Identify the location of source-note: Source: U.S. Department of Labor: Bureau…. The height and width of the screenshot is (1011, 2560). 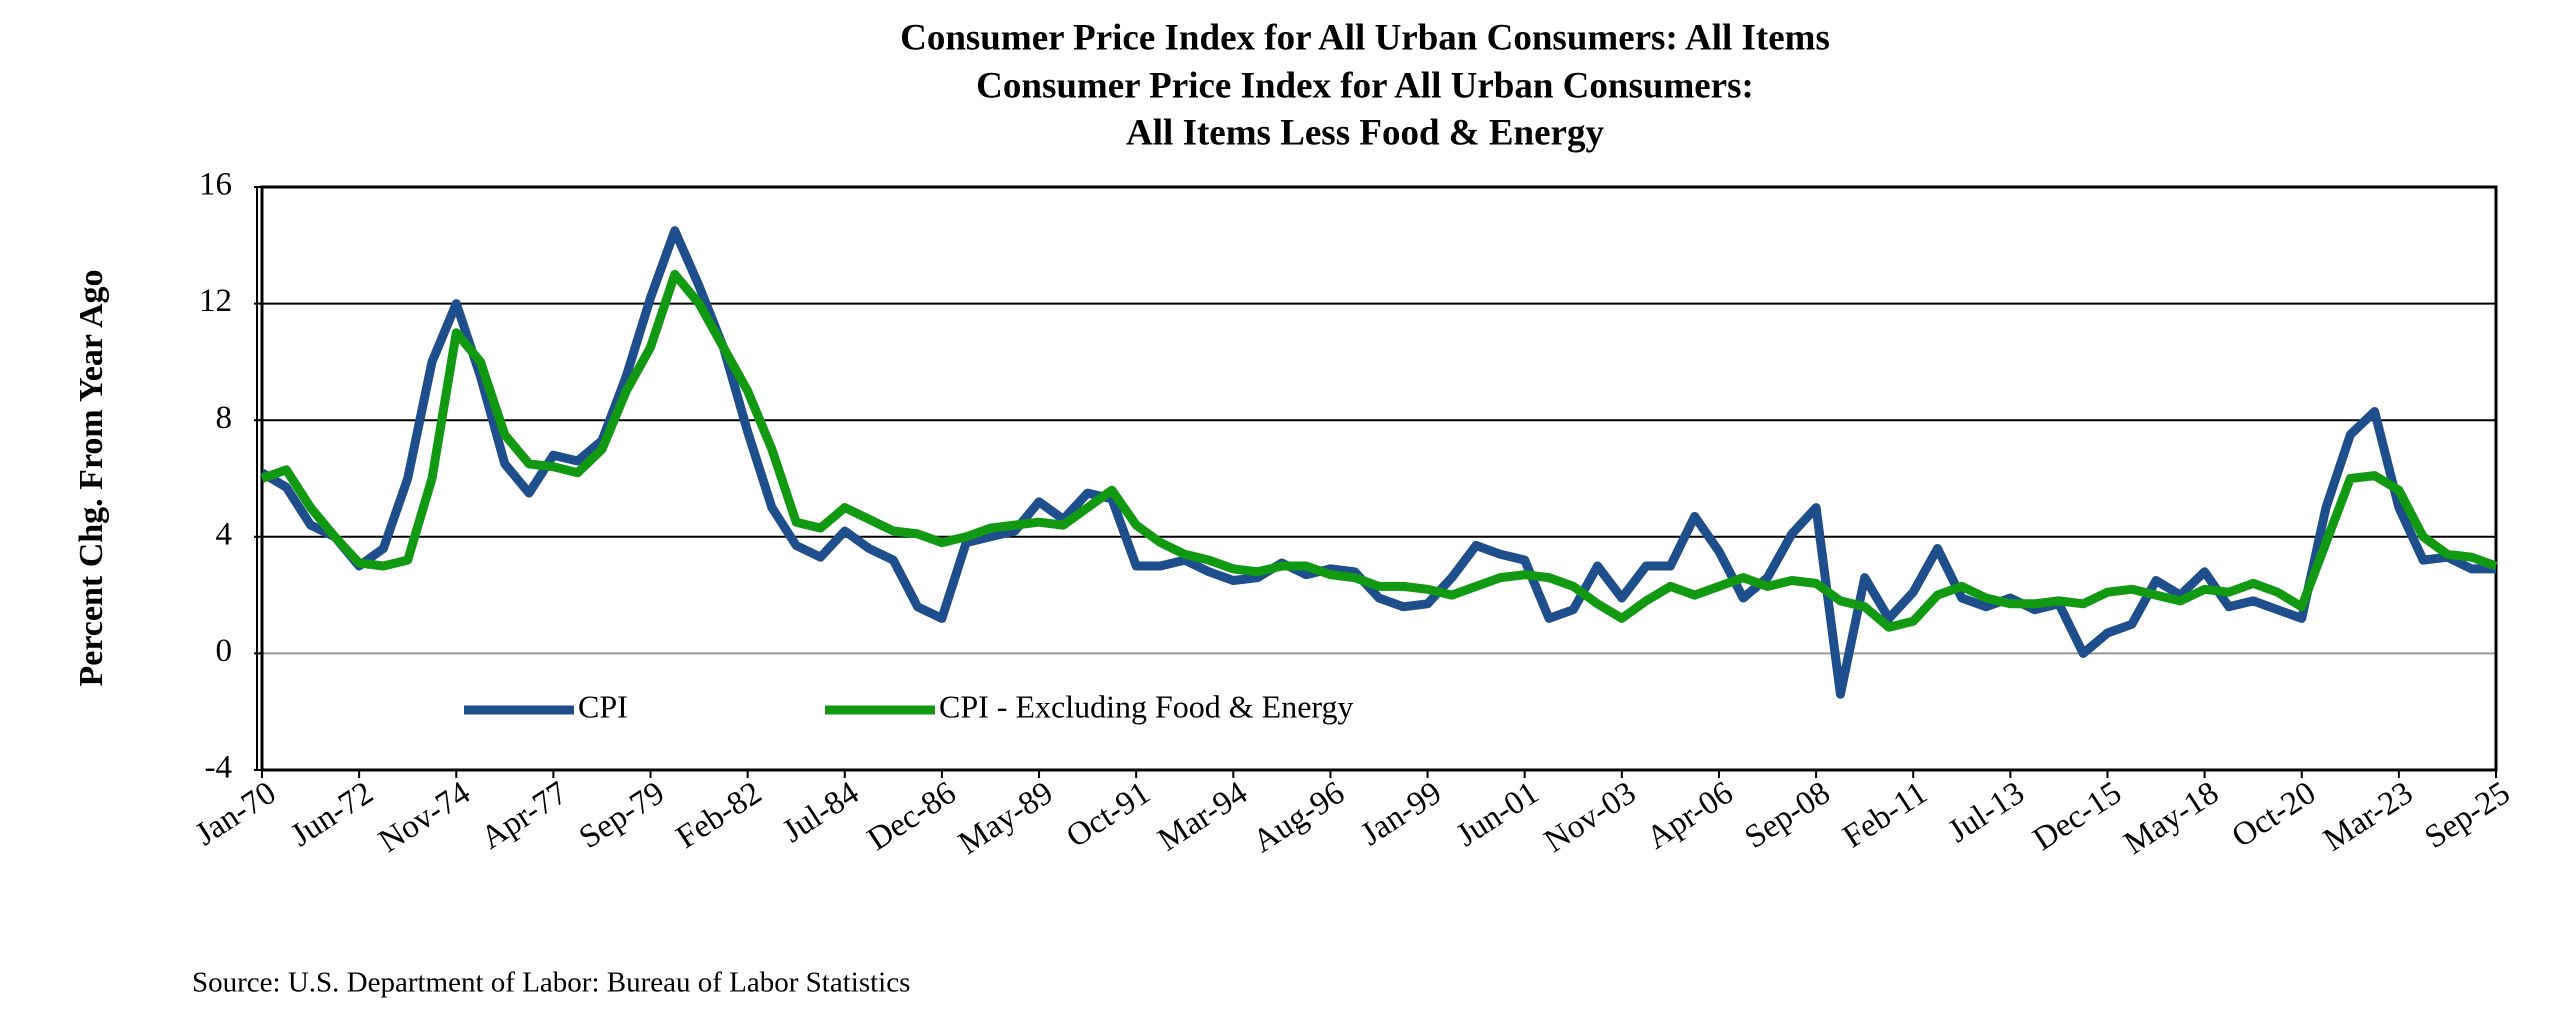
(551, 983).